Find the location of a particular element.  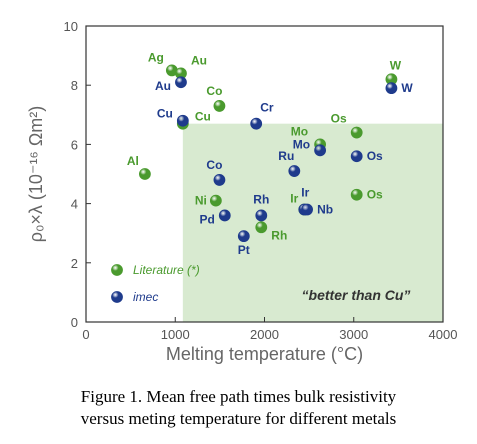

point-label: Pt is located at coordinates (244, 250).